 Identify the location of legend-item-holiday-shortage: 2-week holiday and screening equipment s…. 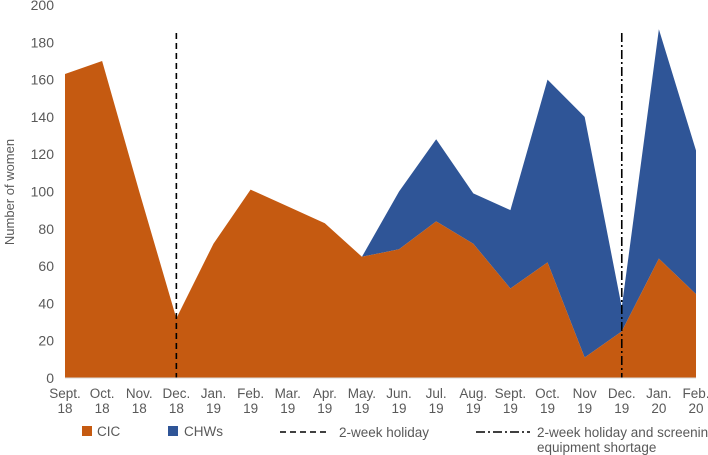
(592, 440).